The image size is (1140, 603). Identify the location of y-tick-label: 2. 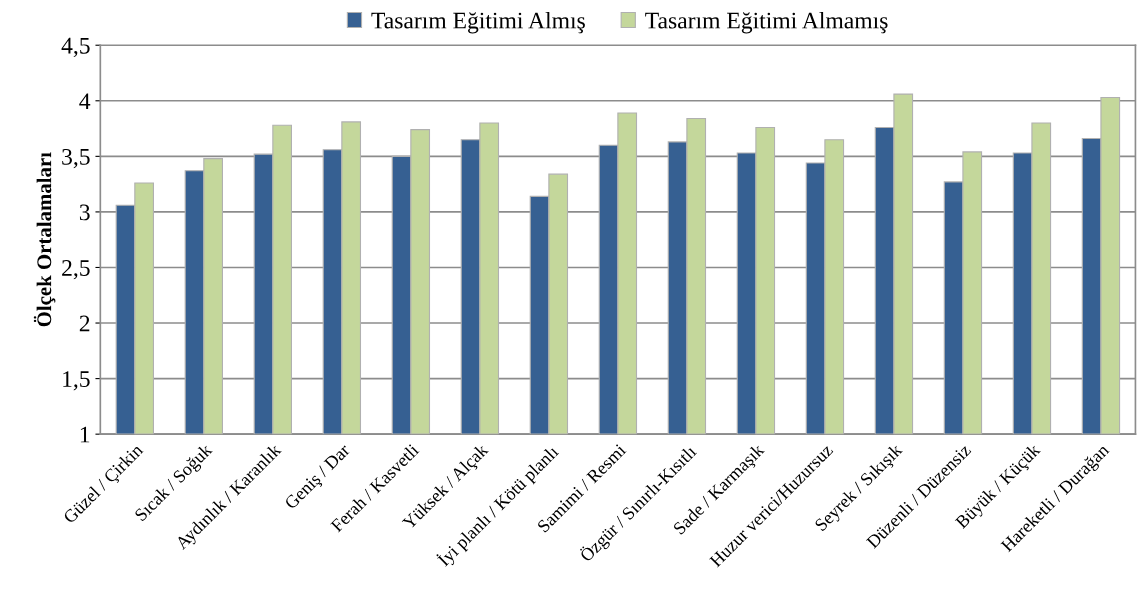
(84, 323).